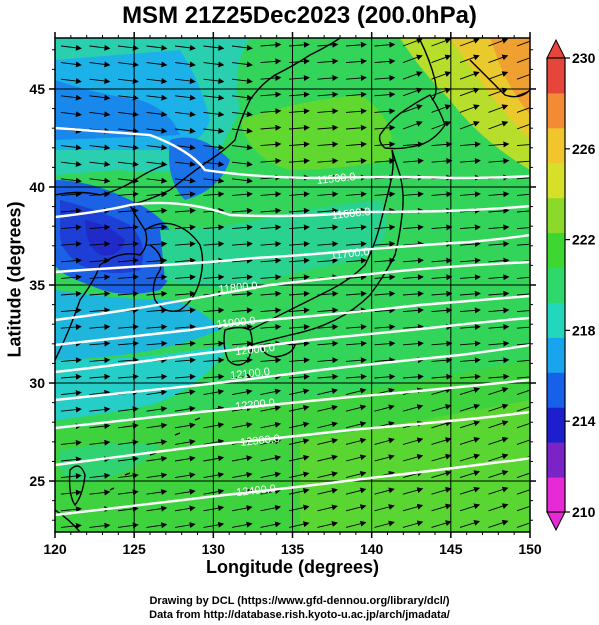  I want to click on colorbar-tick-label-218: 218, so click(584, 330).